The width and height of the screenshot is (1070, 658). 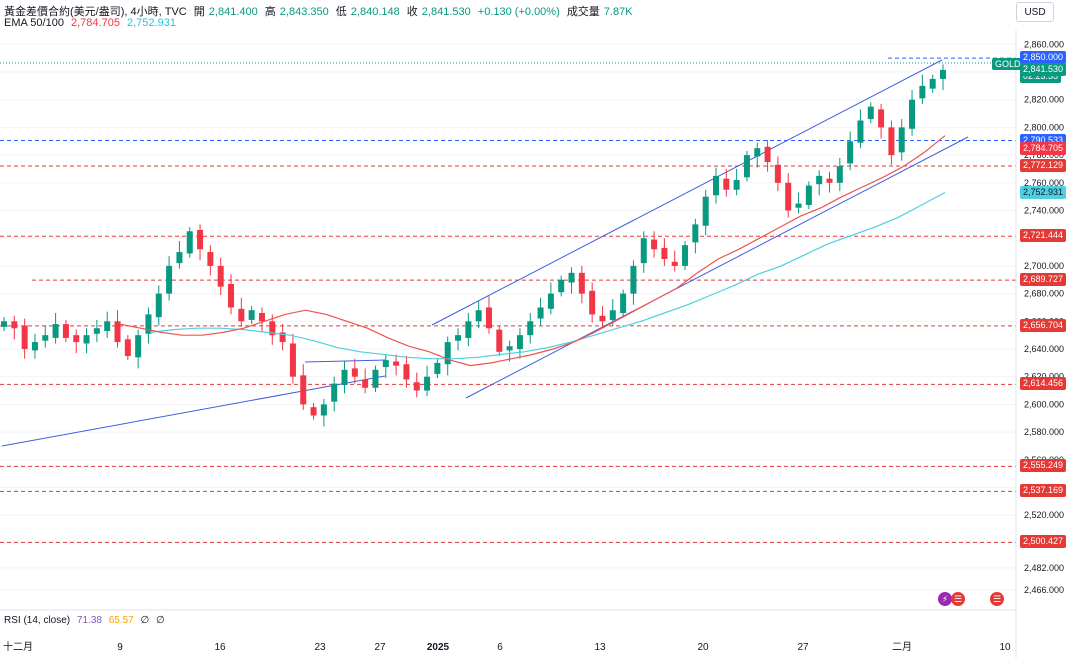 I want to click on y-tick-label: 2,800.000, so click(x=1044, y=127).